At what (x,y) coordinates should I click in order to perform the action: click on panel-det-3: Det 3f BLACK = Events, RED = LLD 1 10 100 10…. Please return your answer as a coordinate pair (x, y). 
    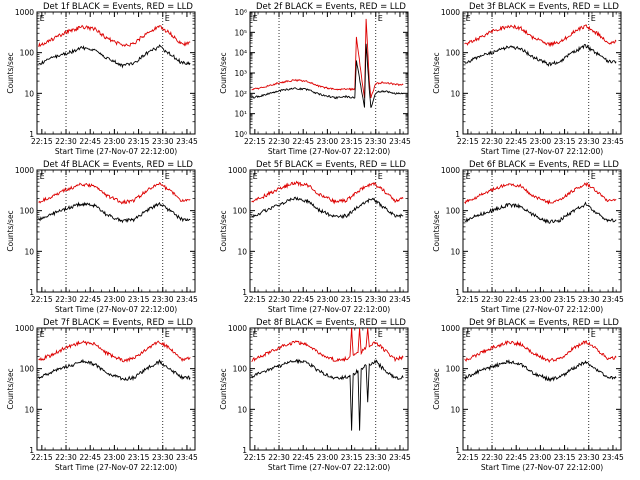
    Looking at the image, I should click on (528, 79).